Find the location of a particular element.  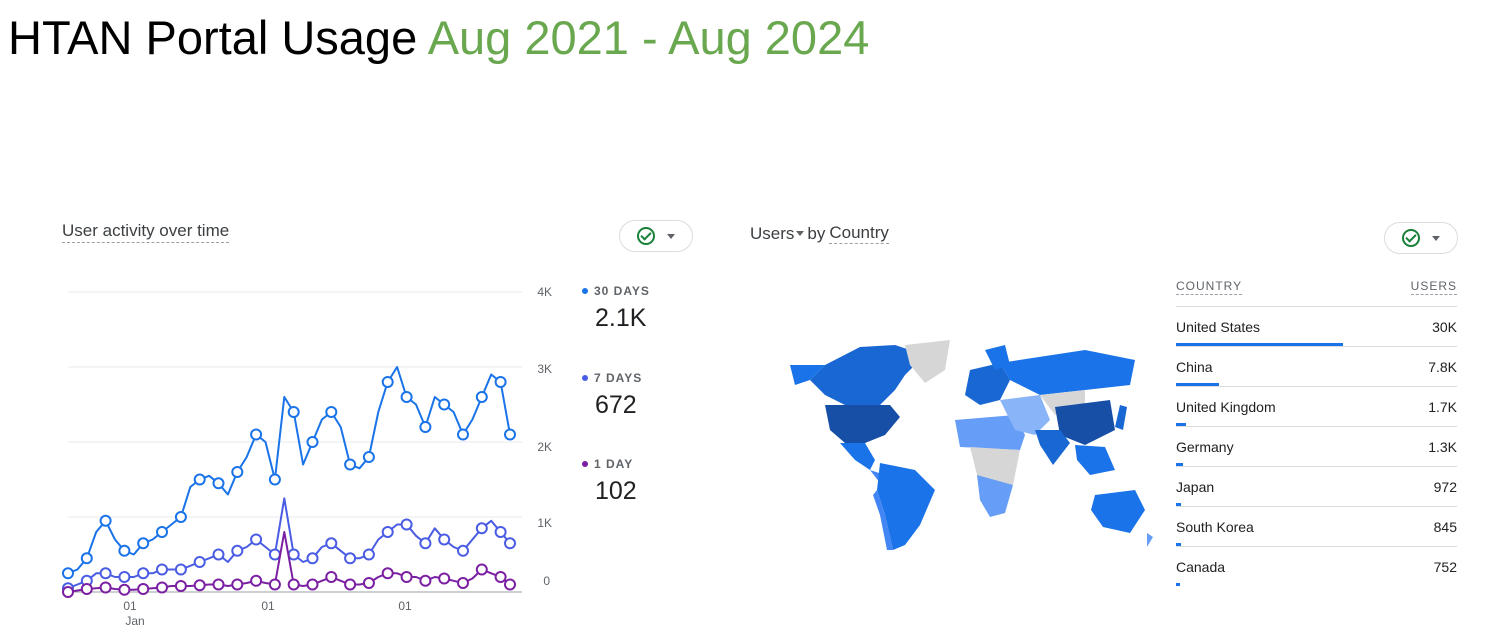

country-name: China is located at coordinates (1194, 367).